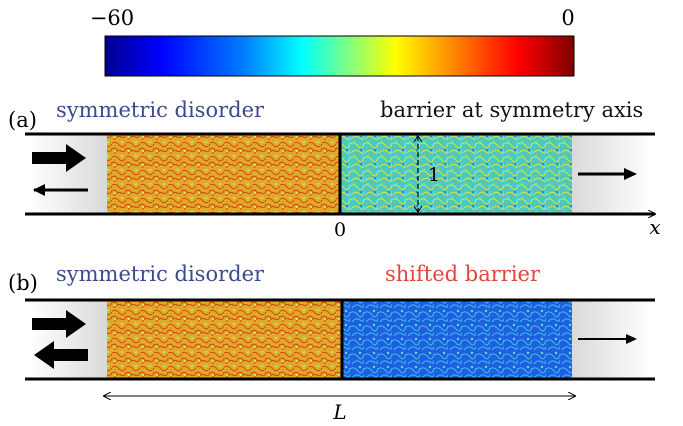 The image size is (683, 426). I want to click on panel-a-left-label: symmetric disorder, so click(160, 110).